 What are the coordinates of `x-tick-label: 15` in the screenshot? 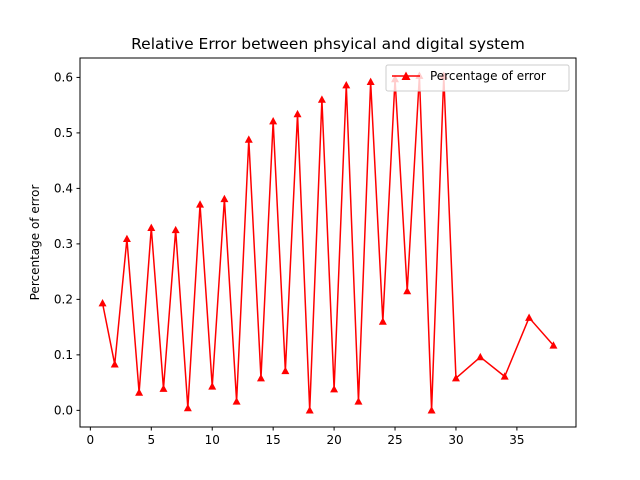 It's located at (273, 440).